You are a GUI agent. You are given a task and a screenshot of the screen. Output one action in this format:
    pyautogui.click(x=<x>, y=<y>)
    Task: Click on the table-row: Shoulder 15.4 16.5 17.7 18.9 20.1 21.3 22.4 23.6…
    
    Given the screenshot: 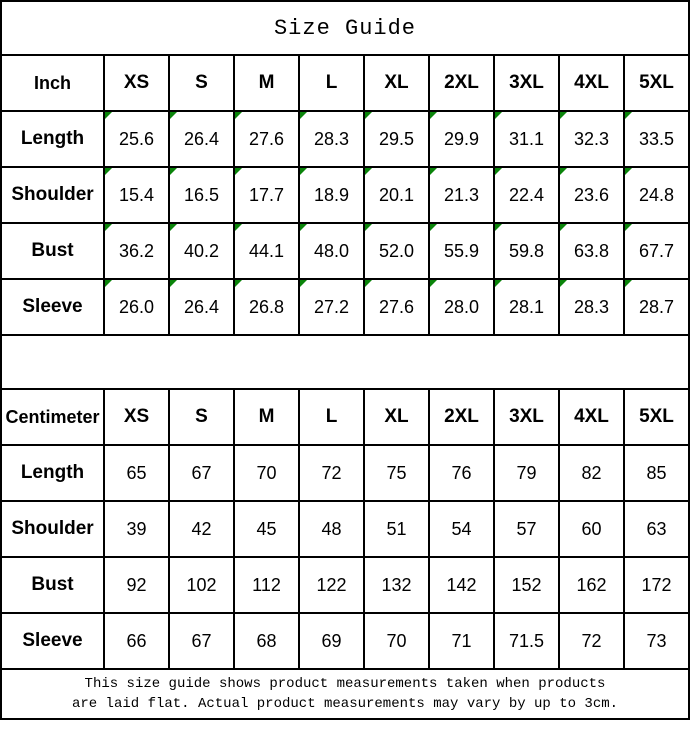 What is the action you would take?
    pyautogui.click(x=345, y=195)
    